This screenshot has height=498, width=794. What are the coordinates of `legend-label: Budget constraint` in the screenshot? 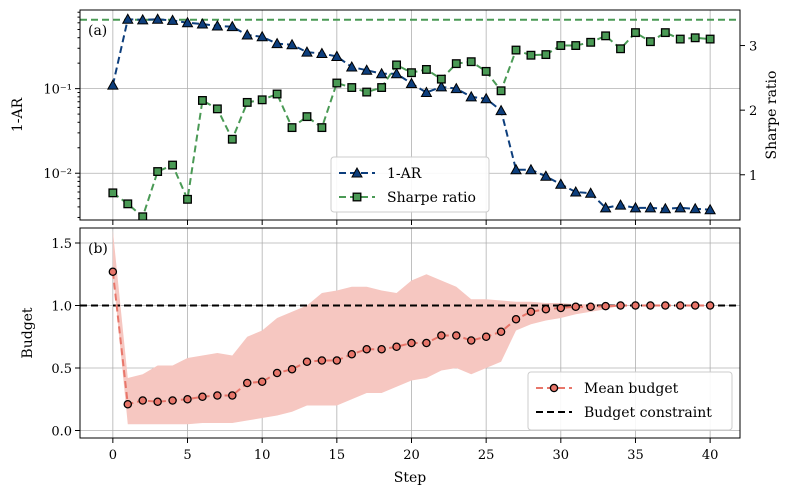 It's located at (648, 413).